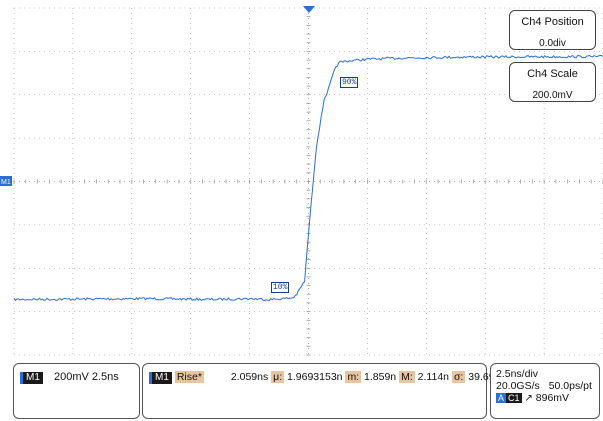  What do you see at coordinates (458, 377) in the screenshot?
I see `stddev-label: σ:` at bounding box center [458, 377].